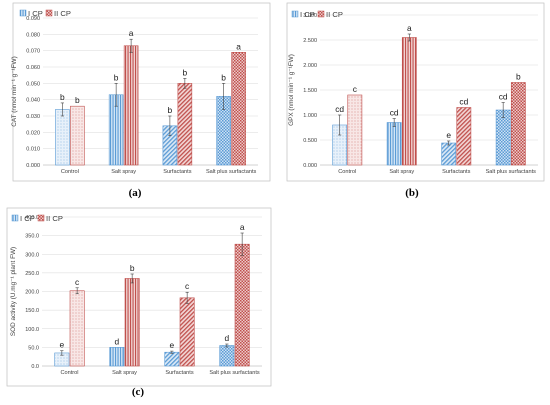 This screenshot has width=550, height=405. What do you see at coordinates (310, 41) in the screenshot?
I see `chart1-ytick-label: 2.500` at bounding box center [310, 41].